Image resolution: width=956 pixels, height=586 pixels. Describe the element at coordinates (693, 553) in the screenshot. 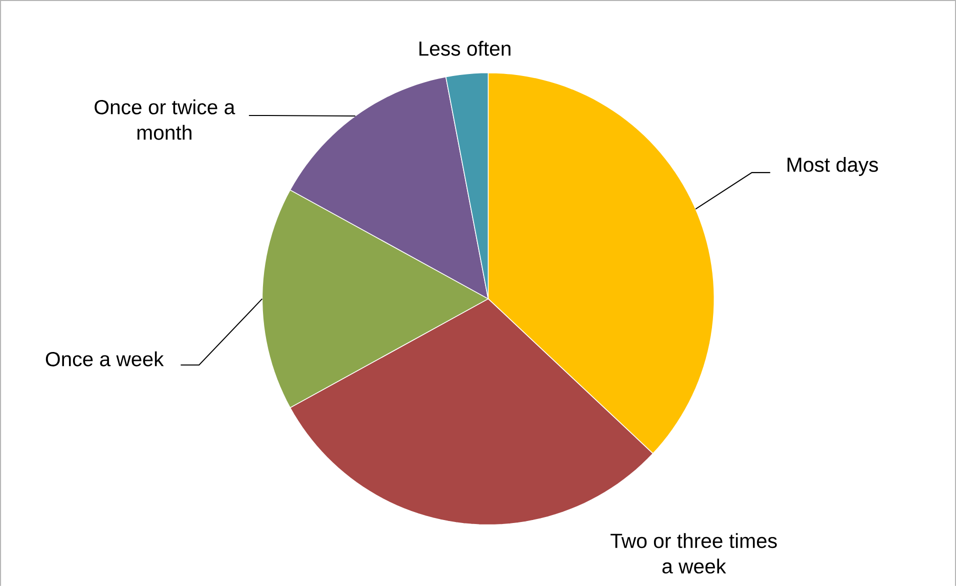

I see `slice-label: Two or three times a week` at that location.